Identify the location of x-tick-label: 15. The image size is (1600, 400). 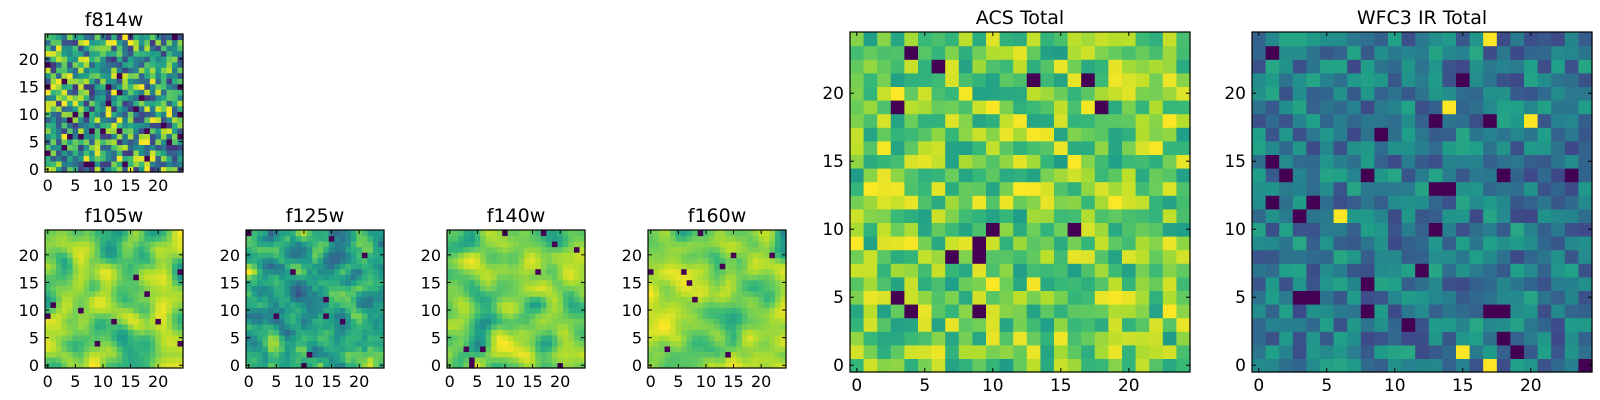
(331, 381).